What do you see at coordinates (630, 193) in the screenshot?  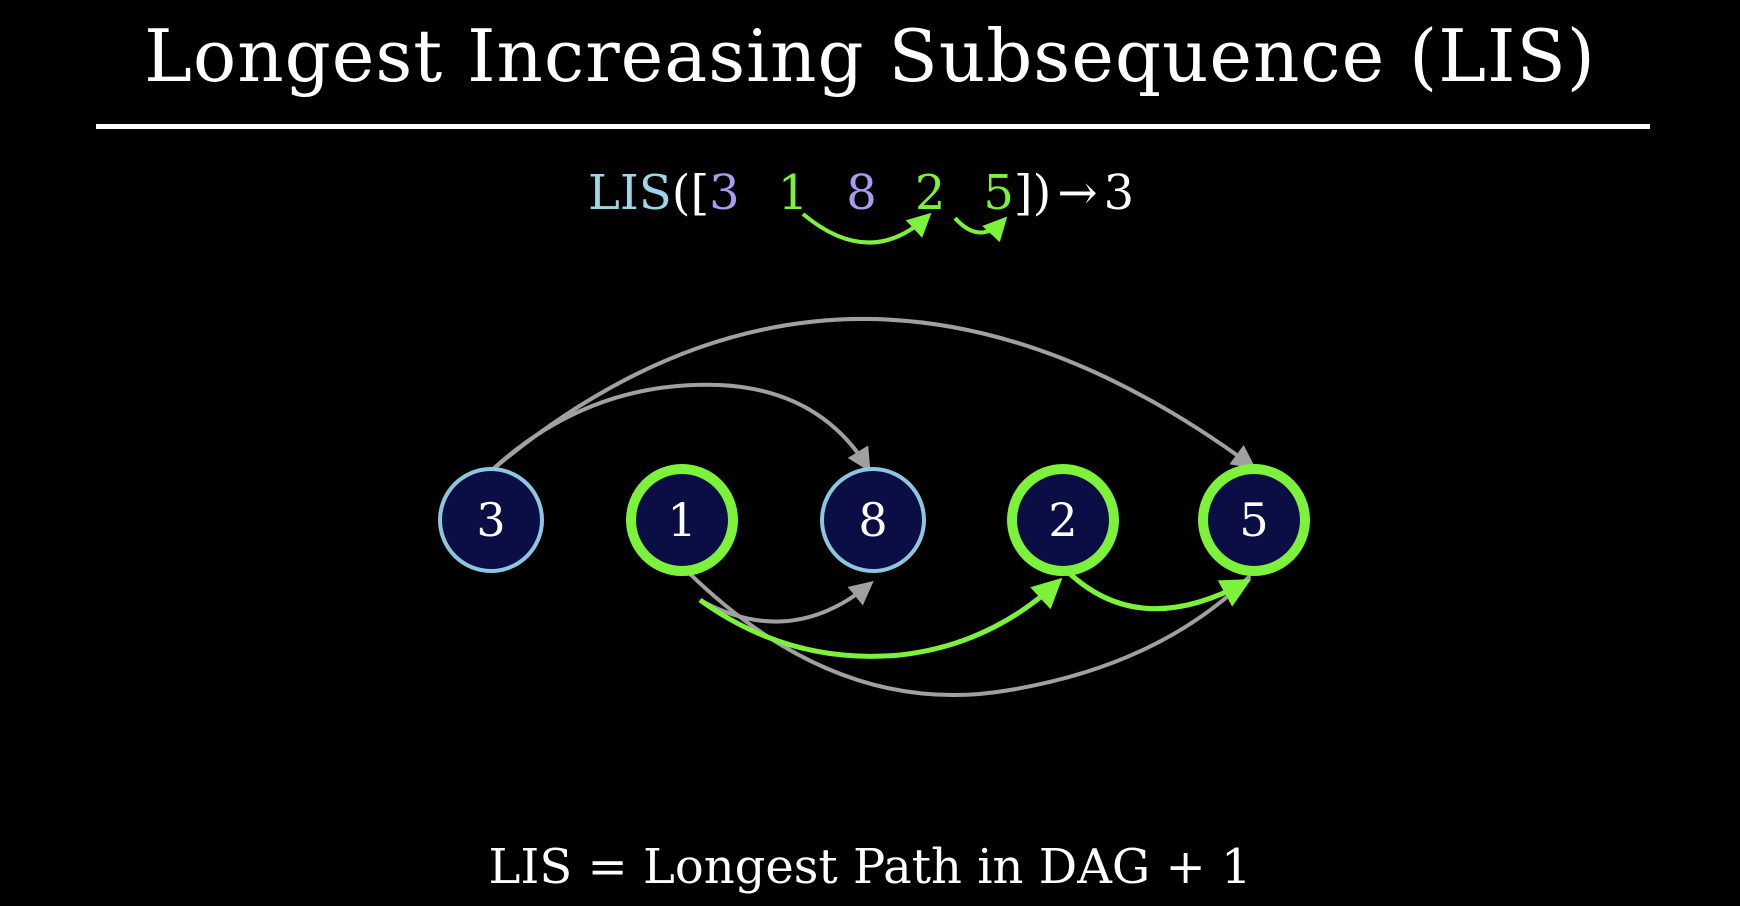 I see `formula-prefix: LIS` at bounding box center [630, 193].